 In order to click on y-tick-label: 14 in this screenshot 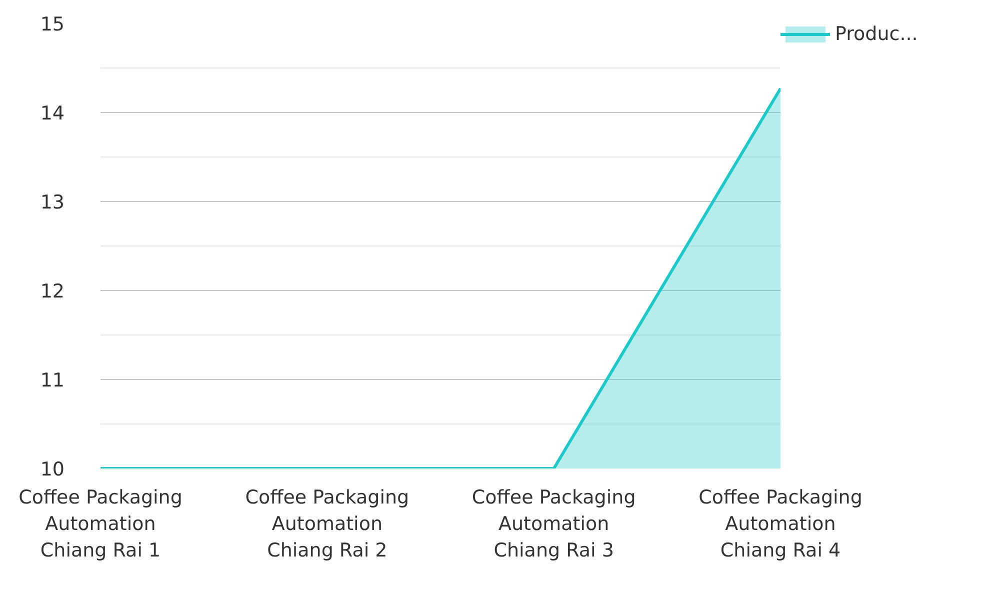, I will do `click(52, 113)`.